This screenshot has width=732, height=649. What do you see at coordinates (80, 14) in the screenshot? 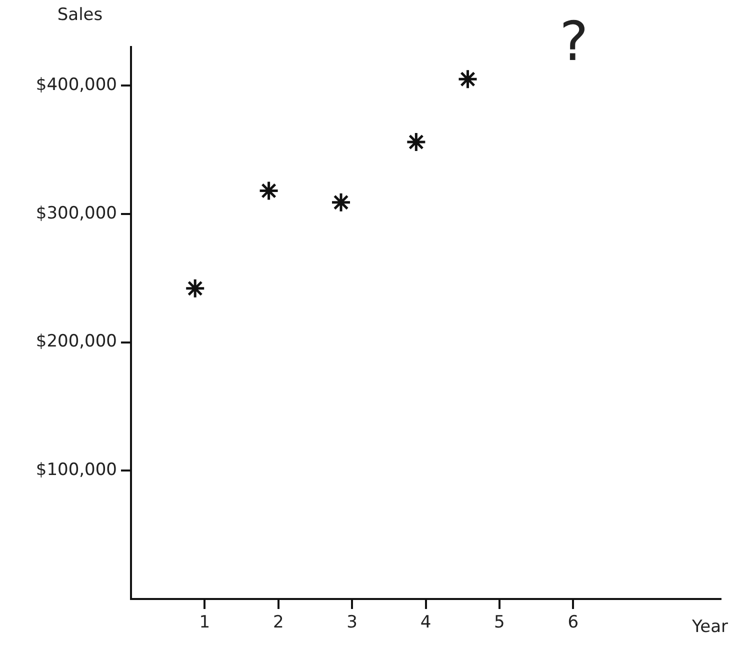
I see `y-axis-title: Sales` at bounding box center [80, 14].